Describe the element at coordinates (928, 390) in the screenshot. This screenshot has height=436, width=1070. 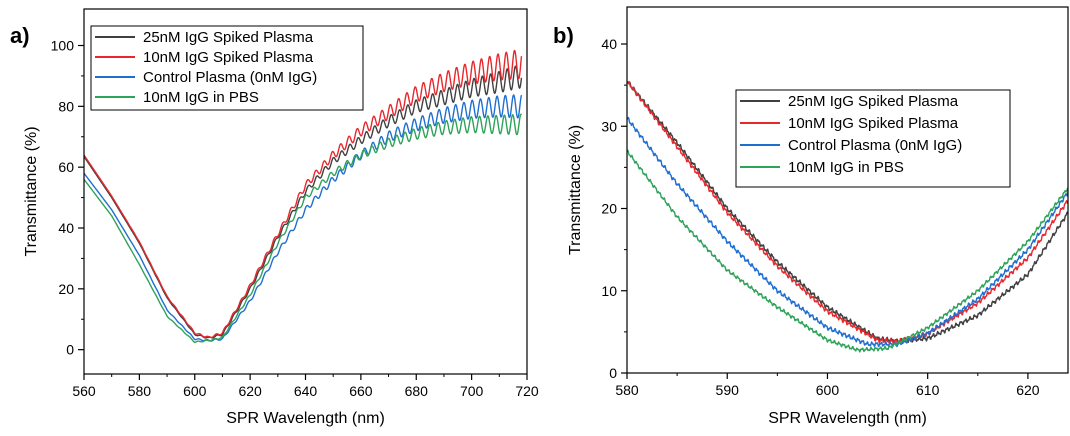
I see `x-tick-label: 610` at that location.